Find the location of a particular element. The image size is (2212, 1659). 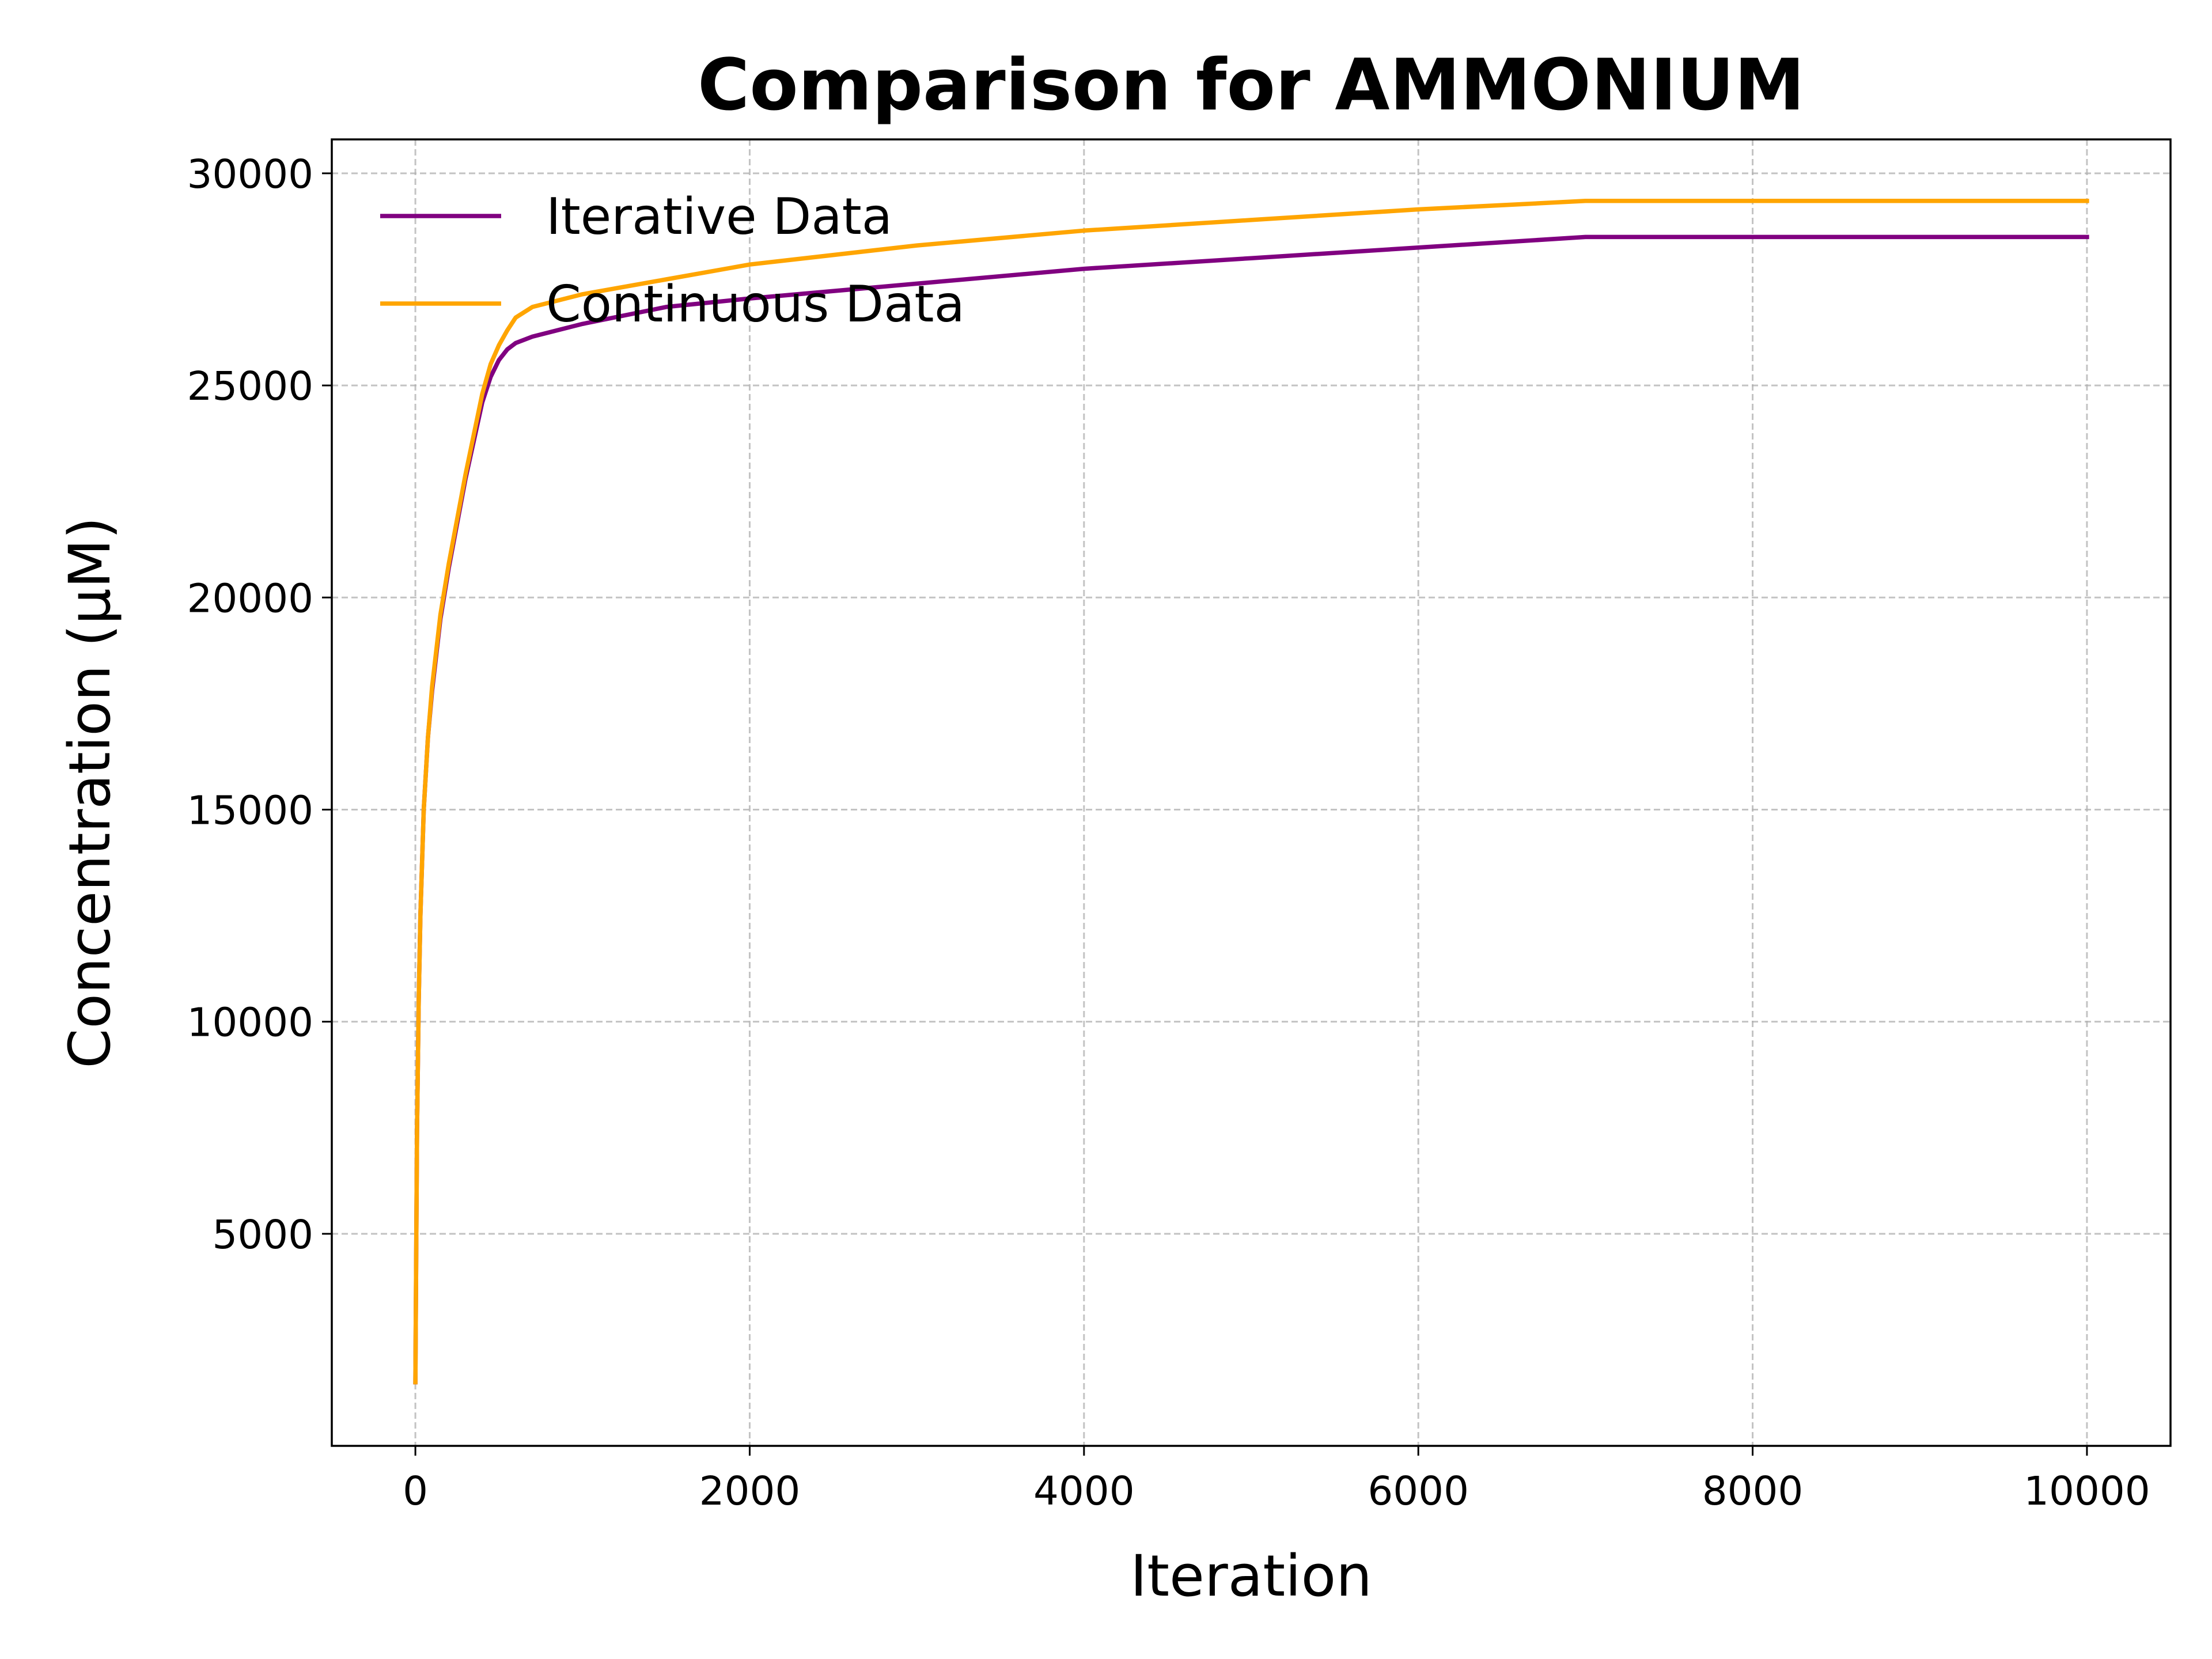

y-tick-label: 25000 is located at coordinates (250, 386).